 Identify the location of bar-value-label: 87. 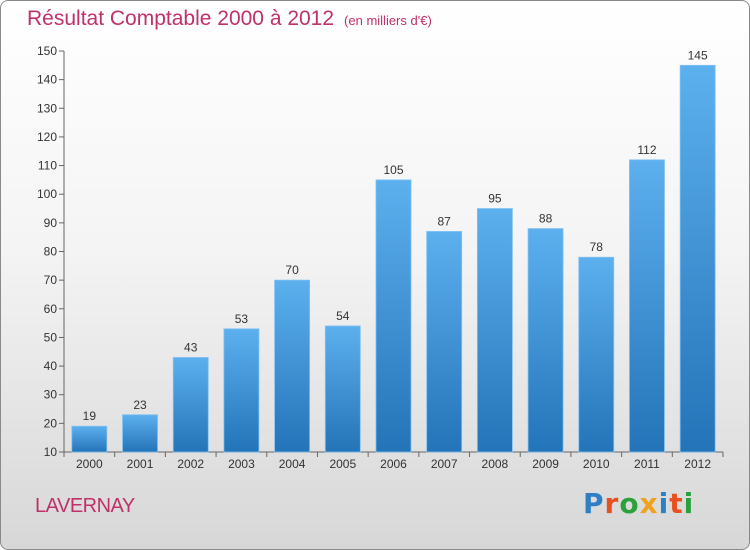
(445, 221).